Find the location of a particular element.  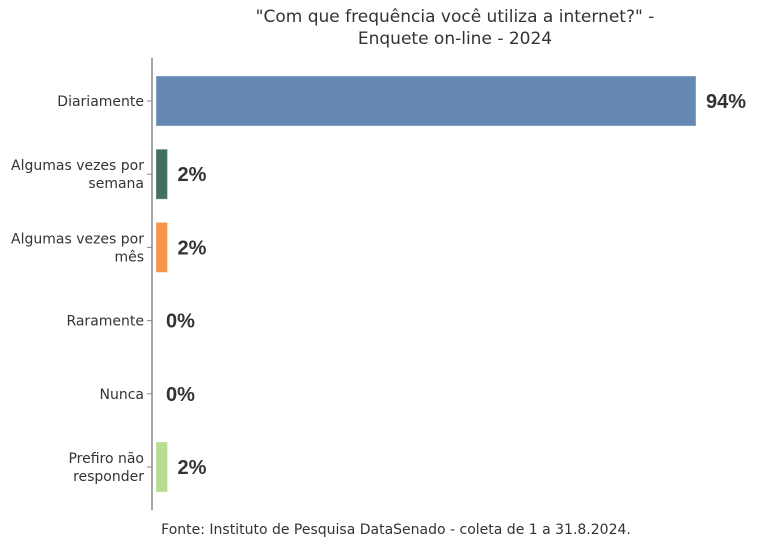

category-label: Raramente is located at coordinates (105, 322).